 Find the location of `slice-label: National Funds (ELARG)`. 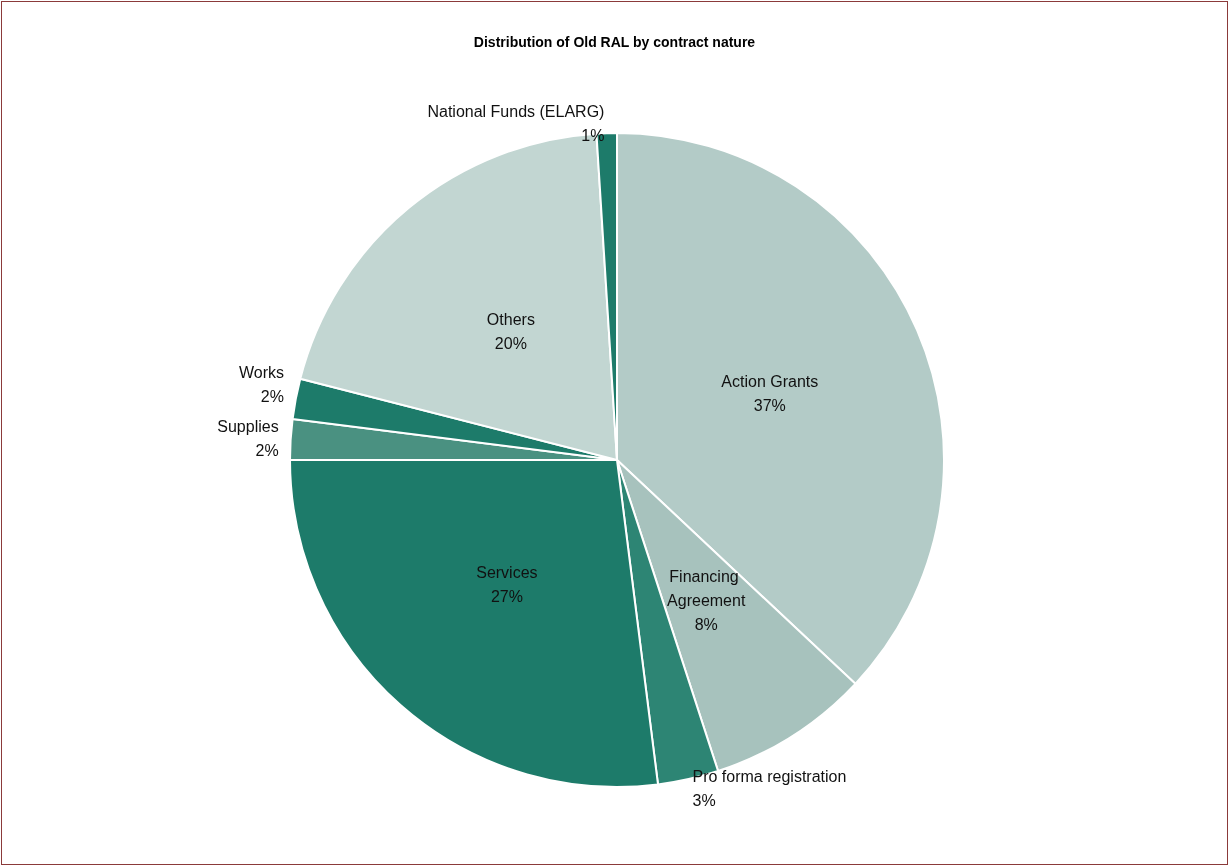

slice-label: National Funds (ELARG) is located at coordinates (516, 111).